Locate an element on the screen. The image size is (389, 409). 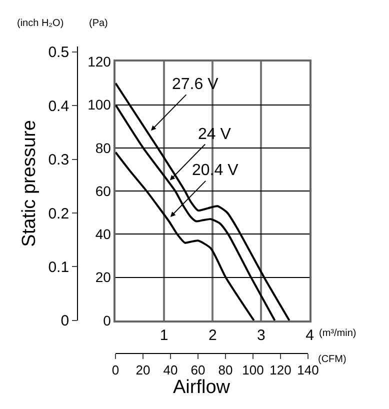
x2-tick-label: 100 is located at coordinates (253, 370).